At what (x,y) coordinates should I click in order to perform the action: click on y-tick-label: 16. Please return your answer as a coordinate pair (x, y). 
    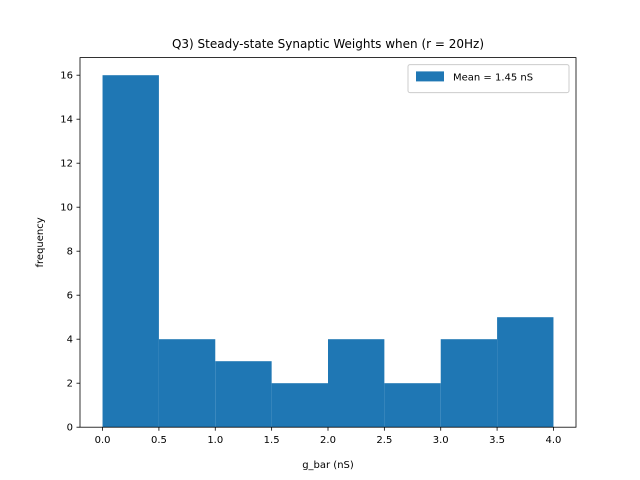
    Looking at the image, I should click on (66, 76).